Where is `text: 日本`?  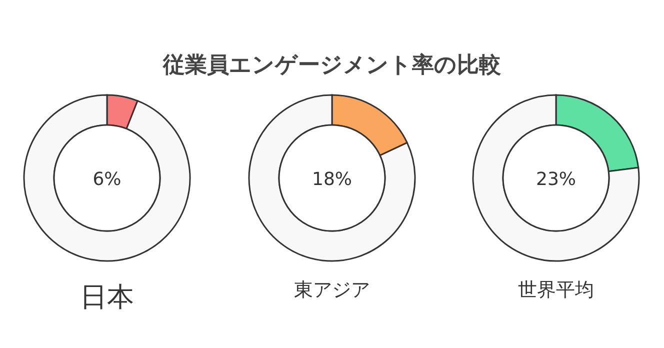 text: 日本 is located at coordinates (107, 297).